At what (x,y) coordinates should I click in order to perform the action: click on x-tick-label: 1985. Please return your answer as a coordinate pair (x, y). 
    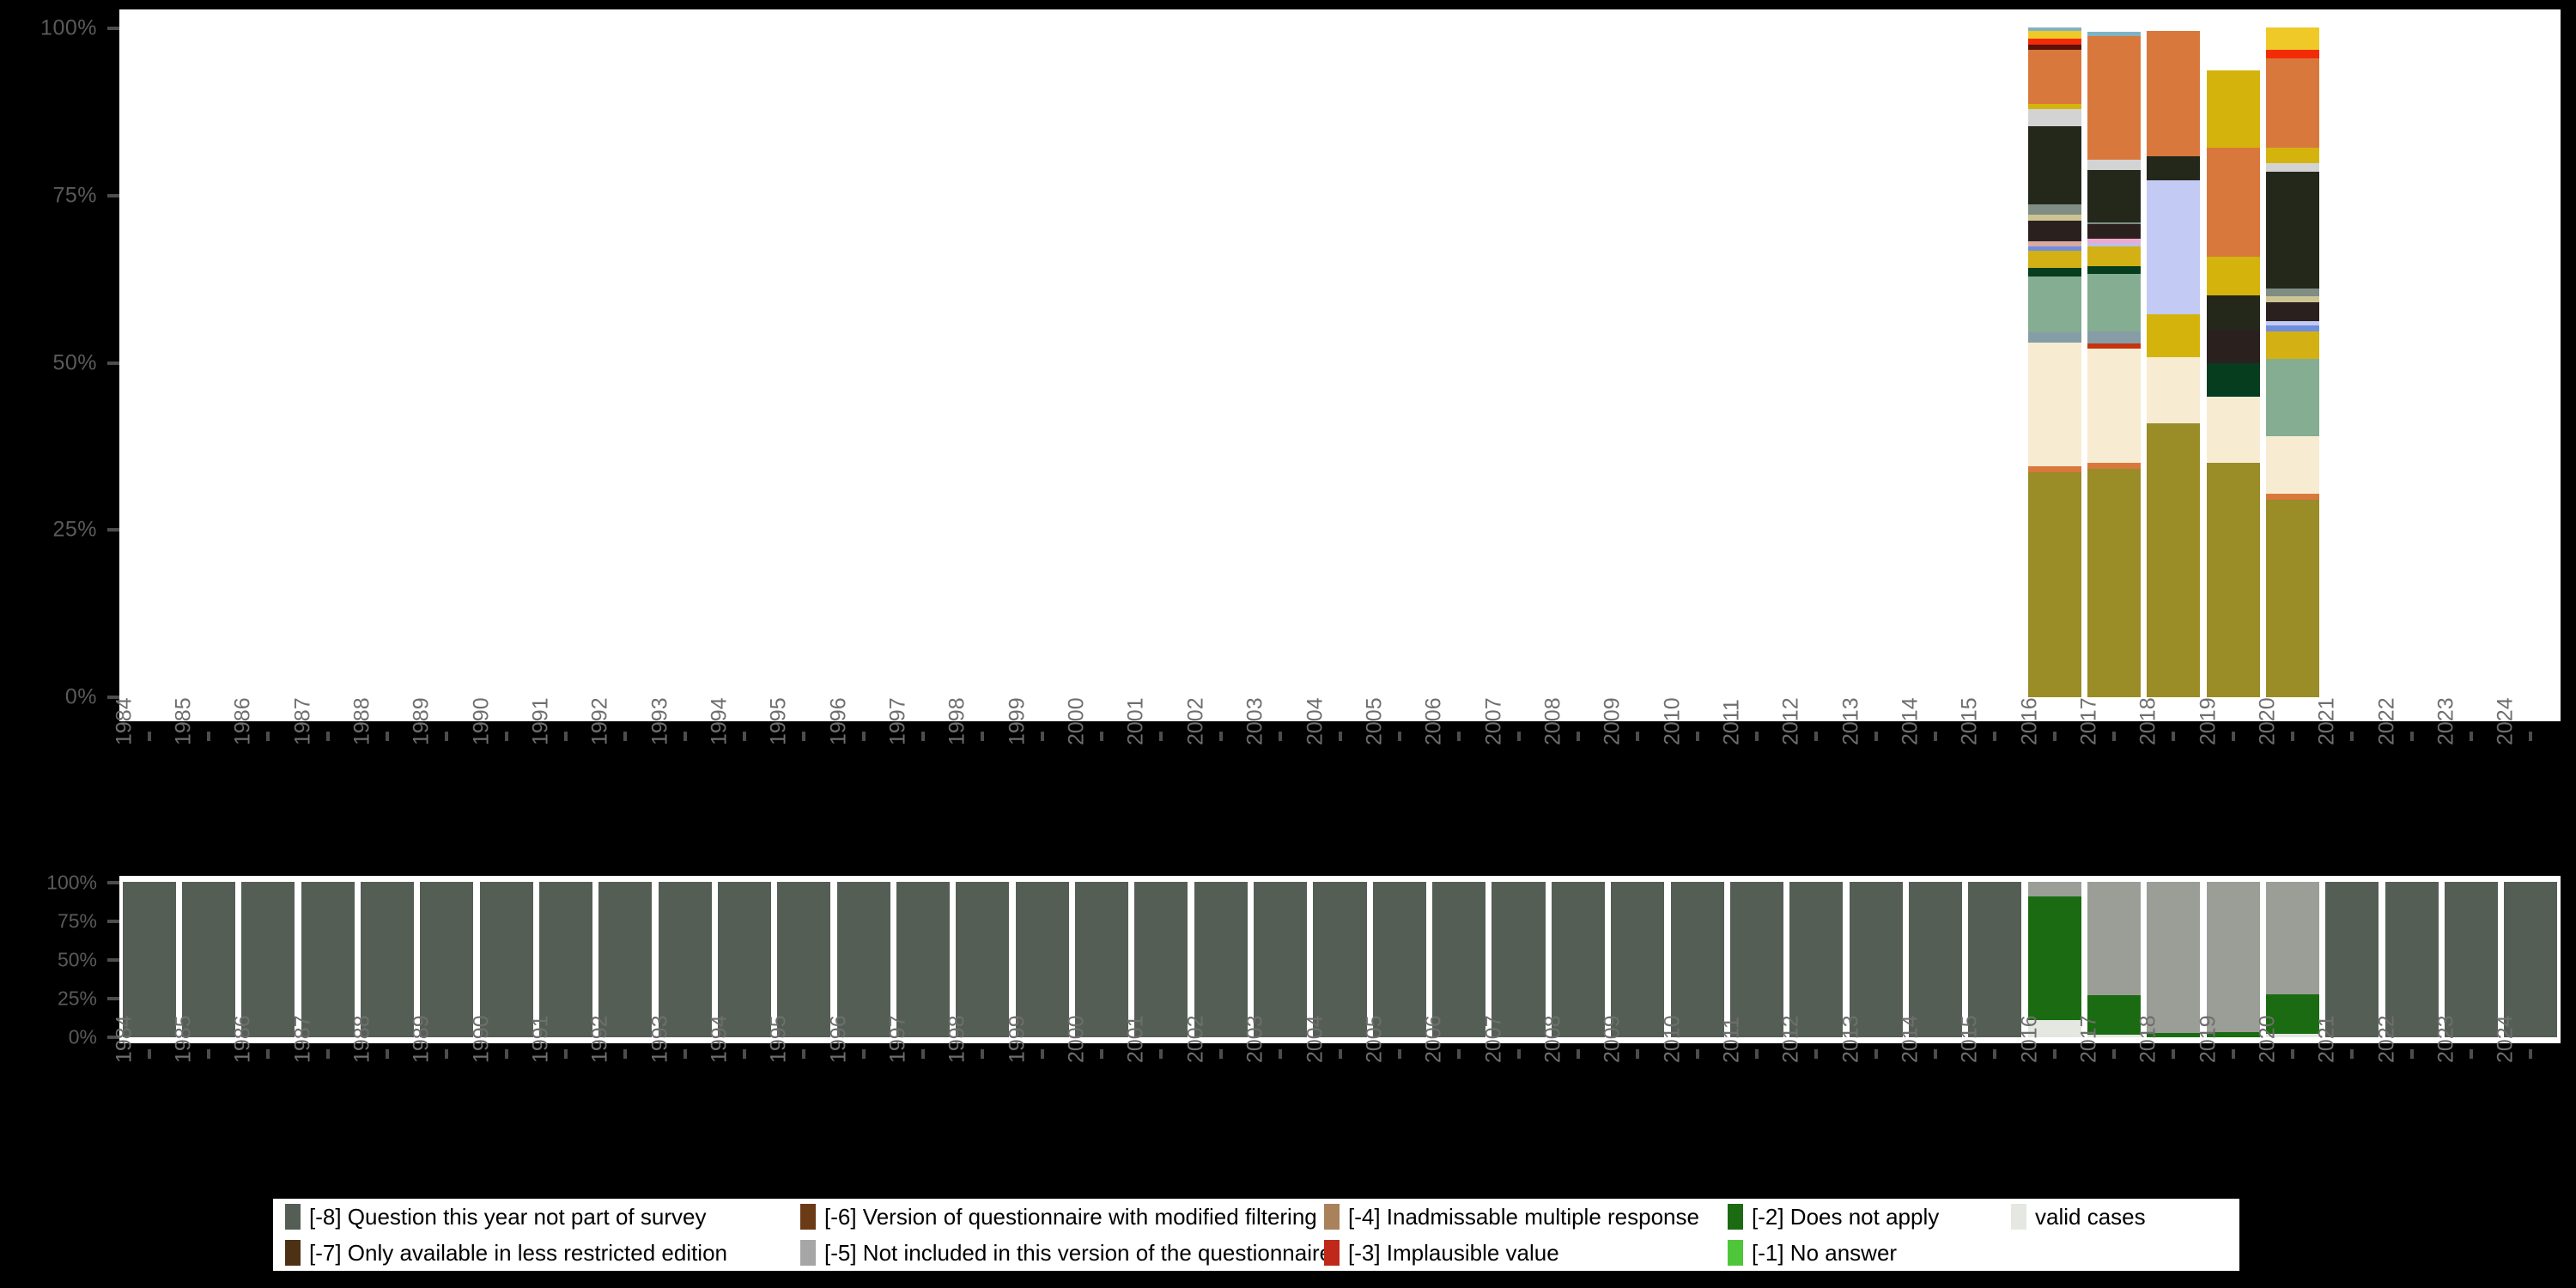
    Looking at the image, I should click on (183, 721).